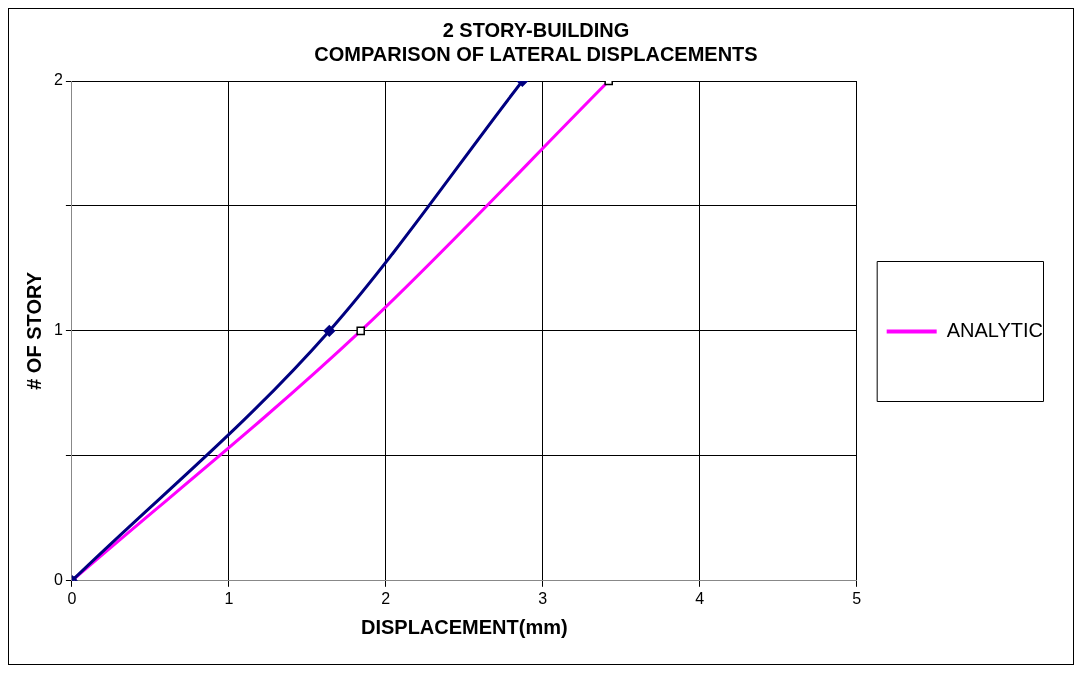 The height and width of the screenshot is (675, 1084). What do you see at coordinates (33, 330) in the screenshot?
I see `y-axis-title: # OF STORY` at bounding box center [33, 330].